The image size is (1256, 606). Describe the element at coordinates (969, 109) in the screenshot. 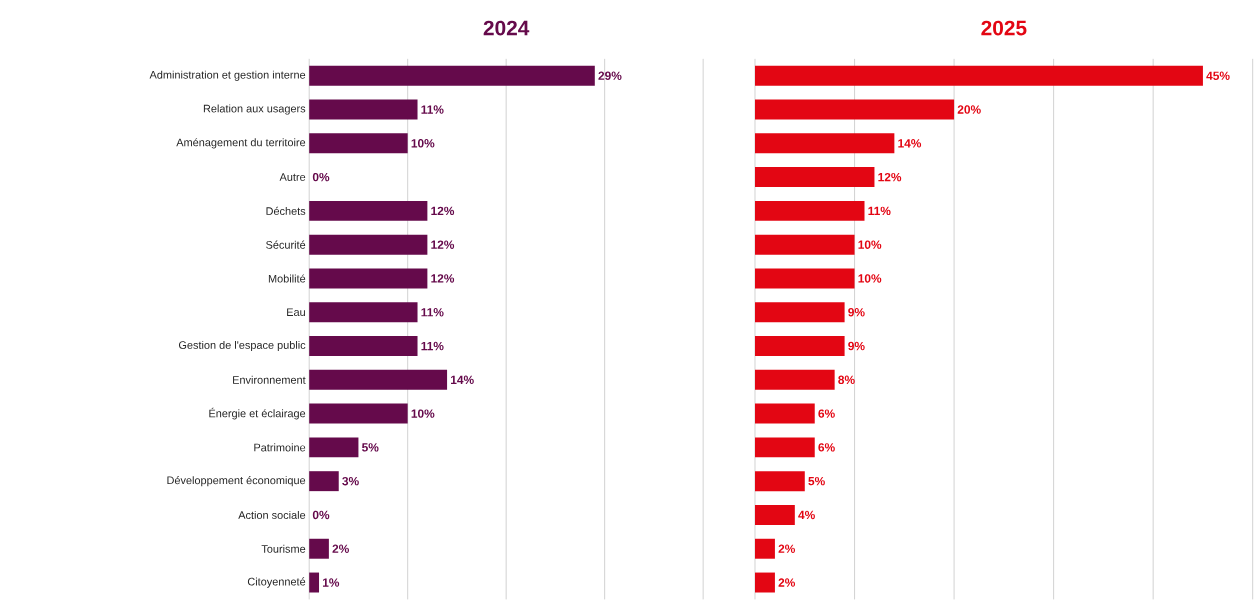

I see `data-label: 20%` at that location.